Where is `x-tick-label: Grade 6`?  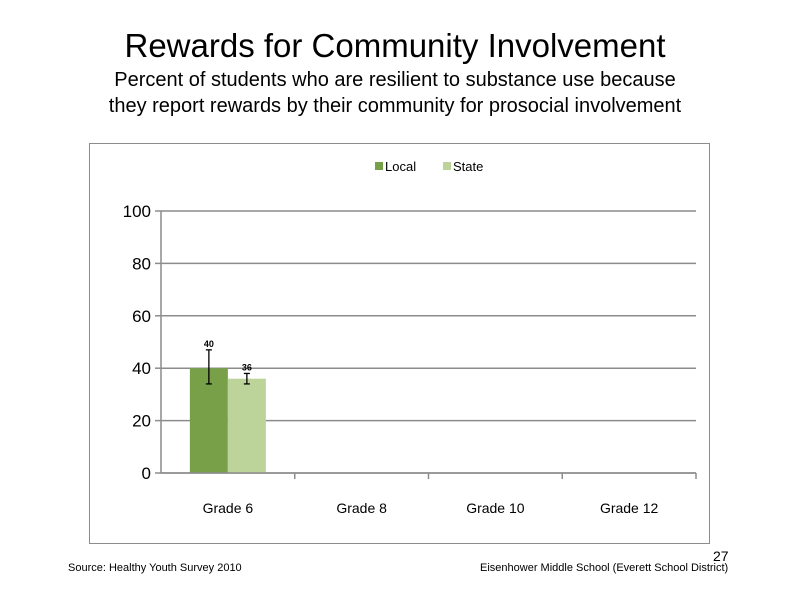 x-tick-label: Grade 6 is located at coordinates (228, 508).